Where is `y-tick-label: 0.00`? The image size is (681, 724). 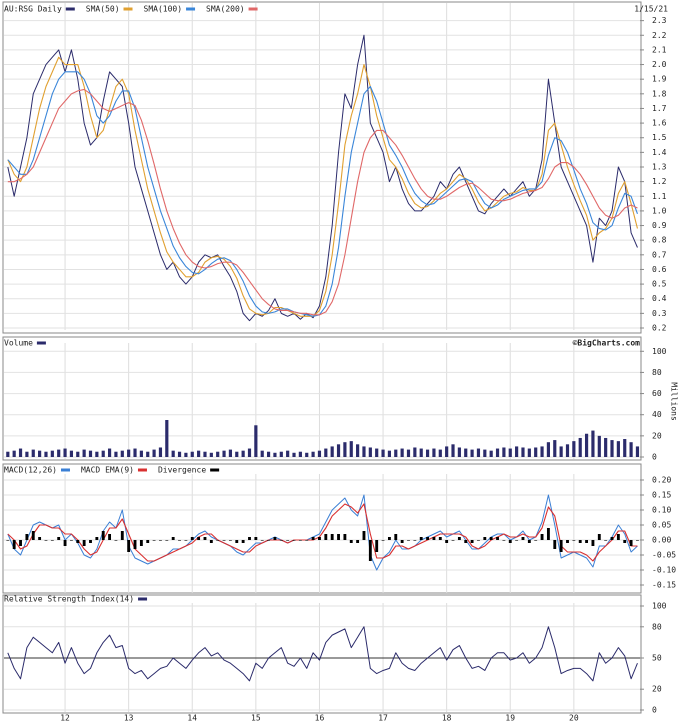
y-tick-label: 0.00 is located at coordinates (661, 540).